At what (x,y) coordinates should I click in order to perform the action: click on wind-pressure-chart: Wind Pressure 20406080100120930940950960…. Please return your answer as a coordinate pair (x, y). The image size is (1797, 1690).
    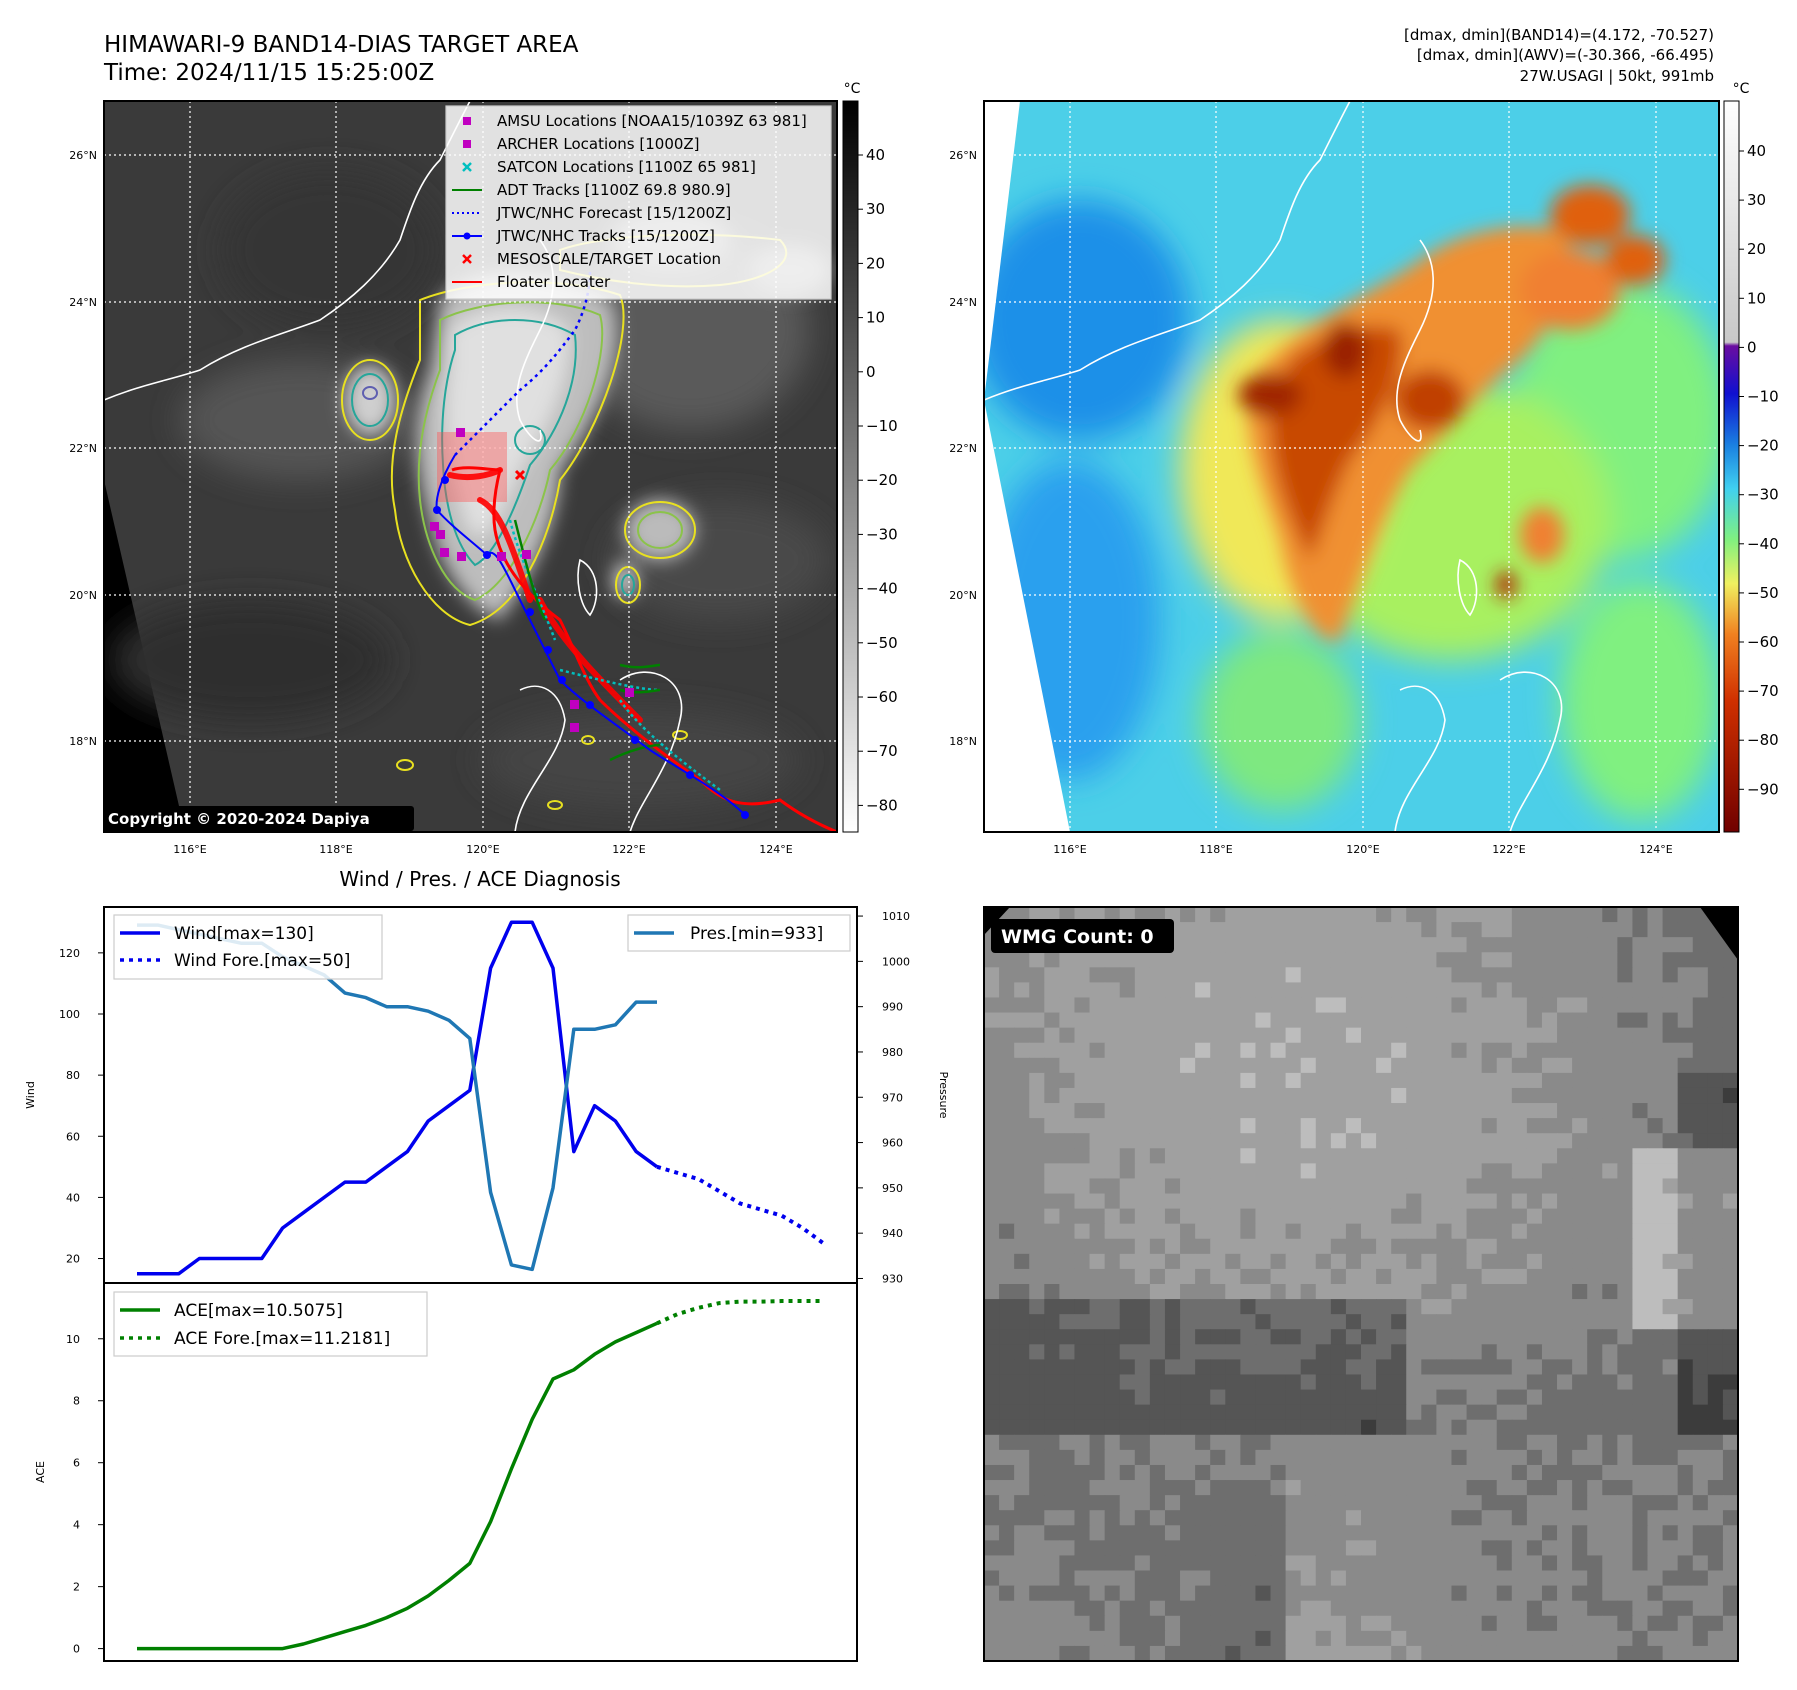
    Looking at the image, I should click on (487, 1095).